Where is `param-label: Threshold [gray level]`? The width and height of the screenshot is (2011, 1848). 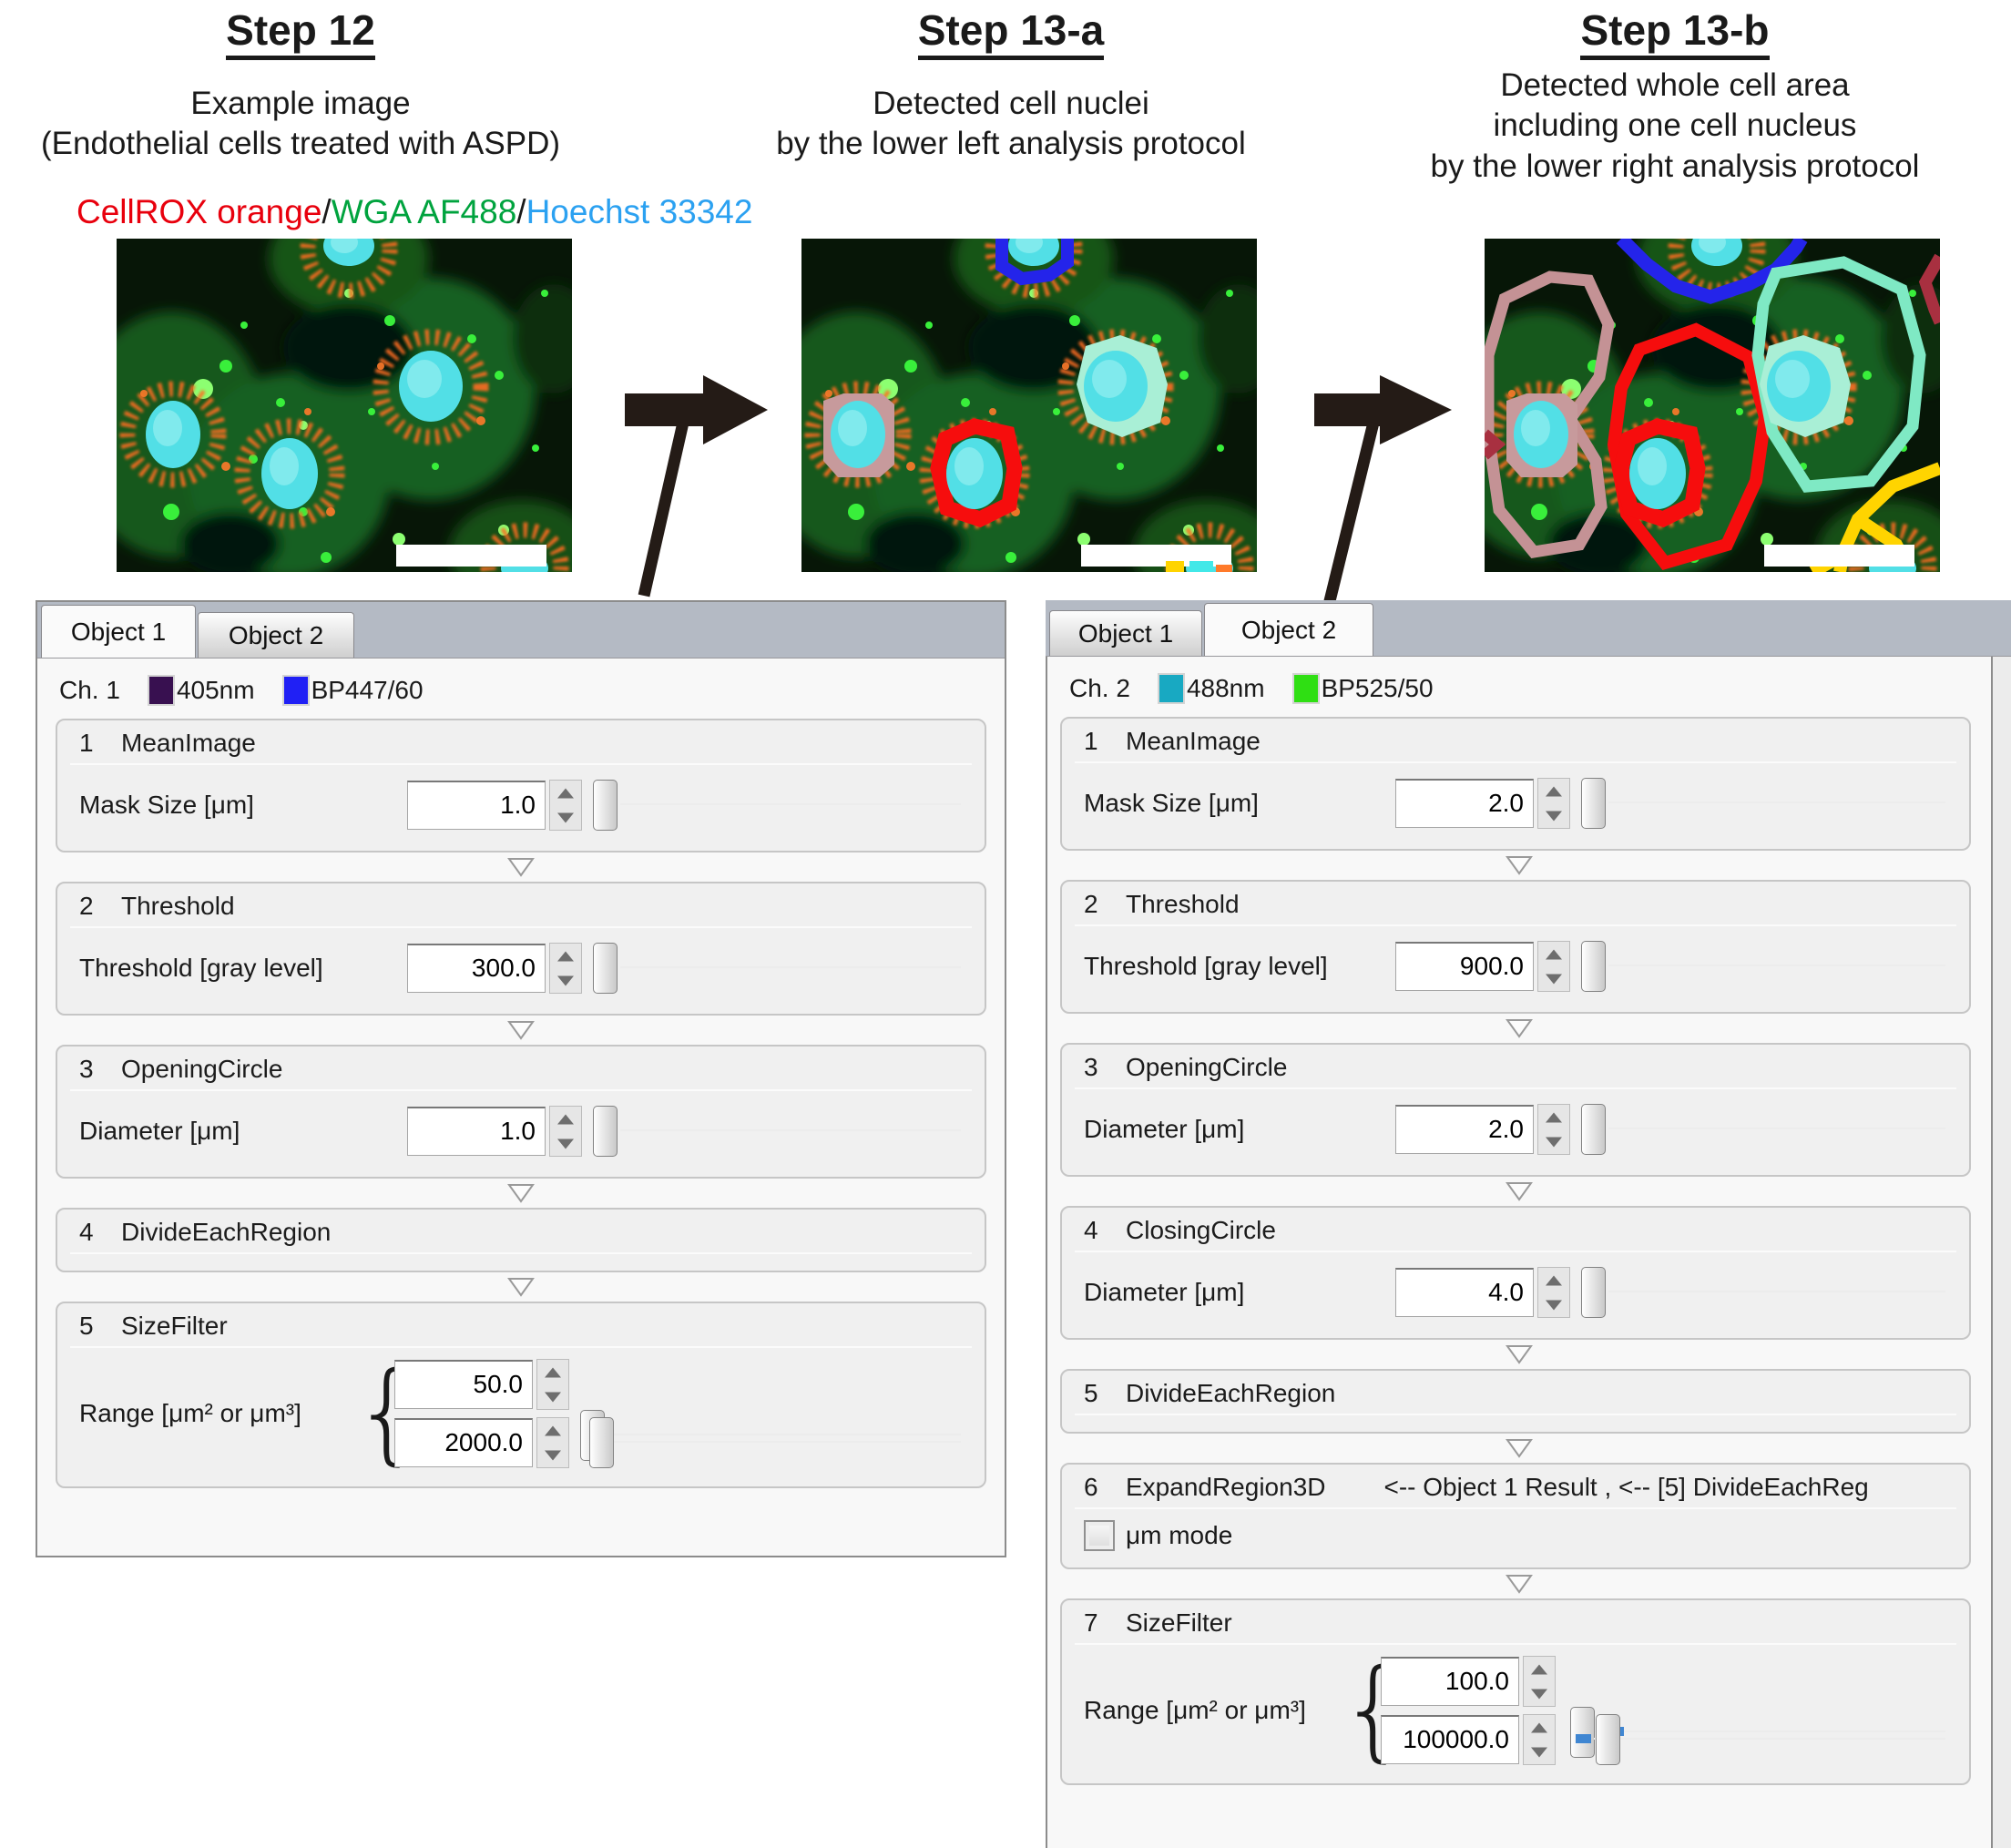
param-label: Threshold [gray level] is located at coordinates (1206, 966).